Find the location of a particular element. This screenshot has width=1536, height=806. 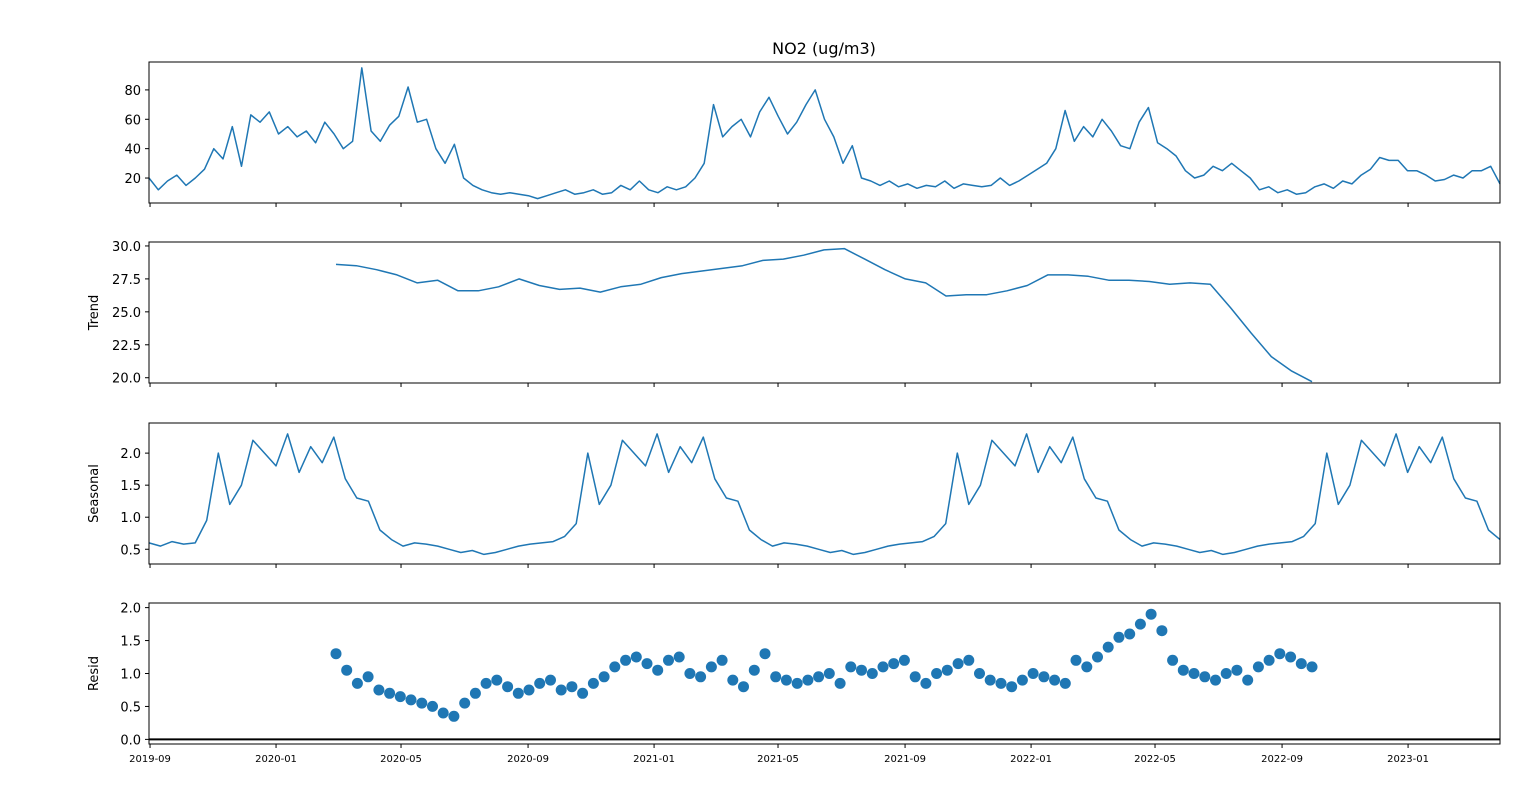

figure-title: NO2 (ug/m3) is located at coordinates (824, 48).